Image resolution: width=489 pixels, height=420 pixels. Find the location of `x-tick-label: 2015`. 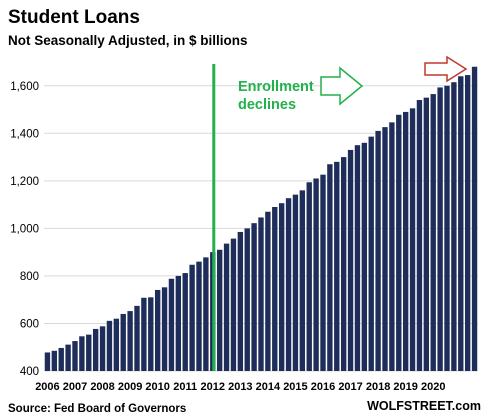

x-tick-label: 2015 is located at coordinates (295, 387).